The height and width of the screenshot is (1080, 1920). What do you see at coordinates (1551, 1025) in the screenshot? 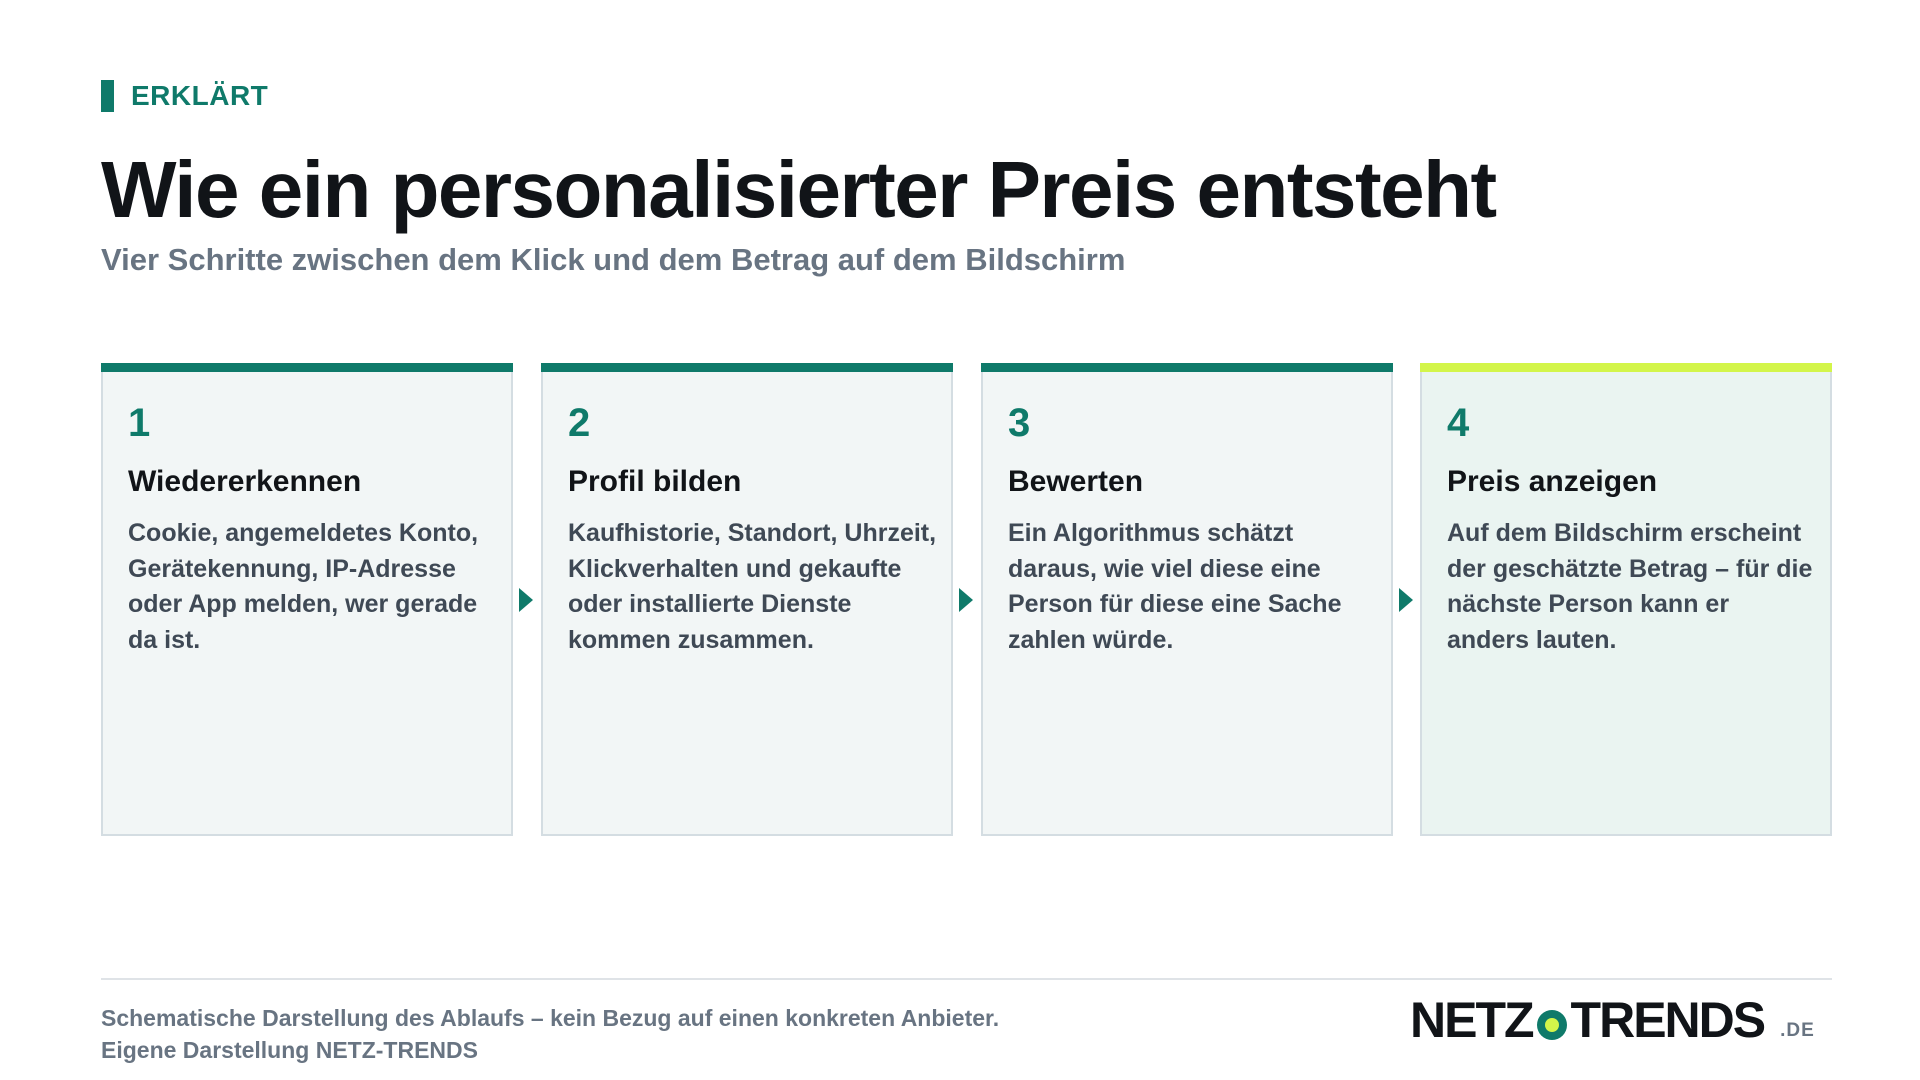
I see `logo-dot-icon` at bounding box center [1551, 1025].